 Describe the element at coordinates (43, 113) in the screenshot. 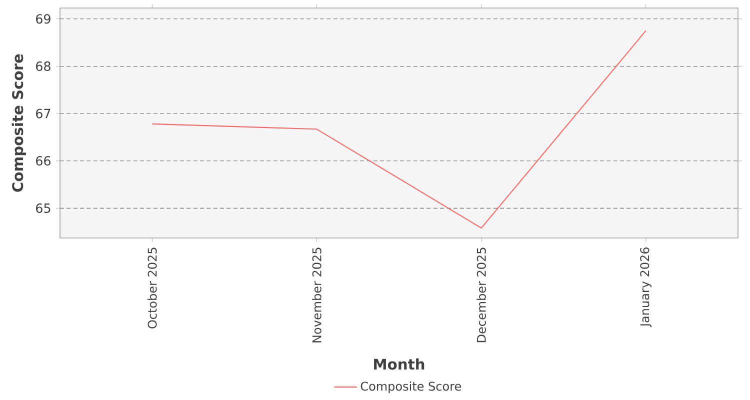

I see `y-tick-label: 67` at that location.